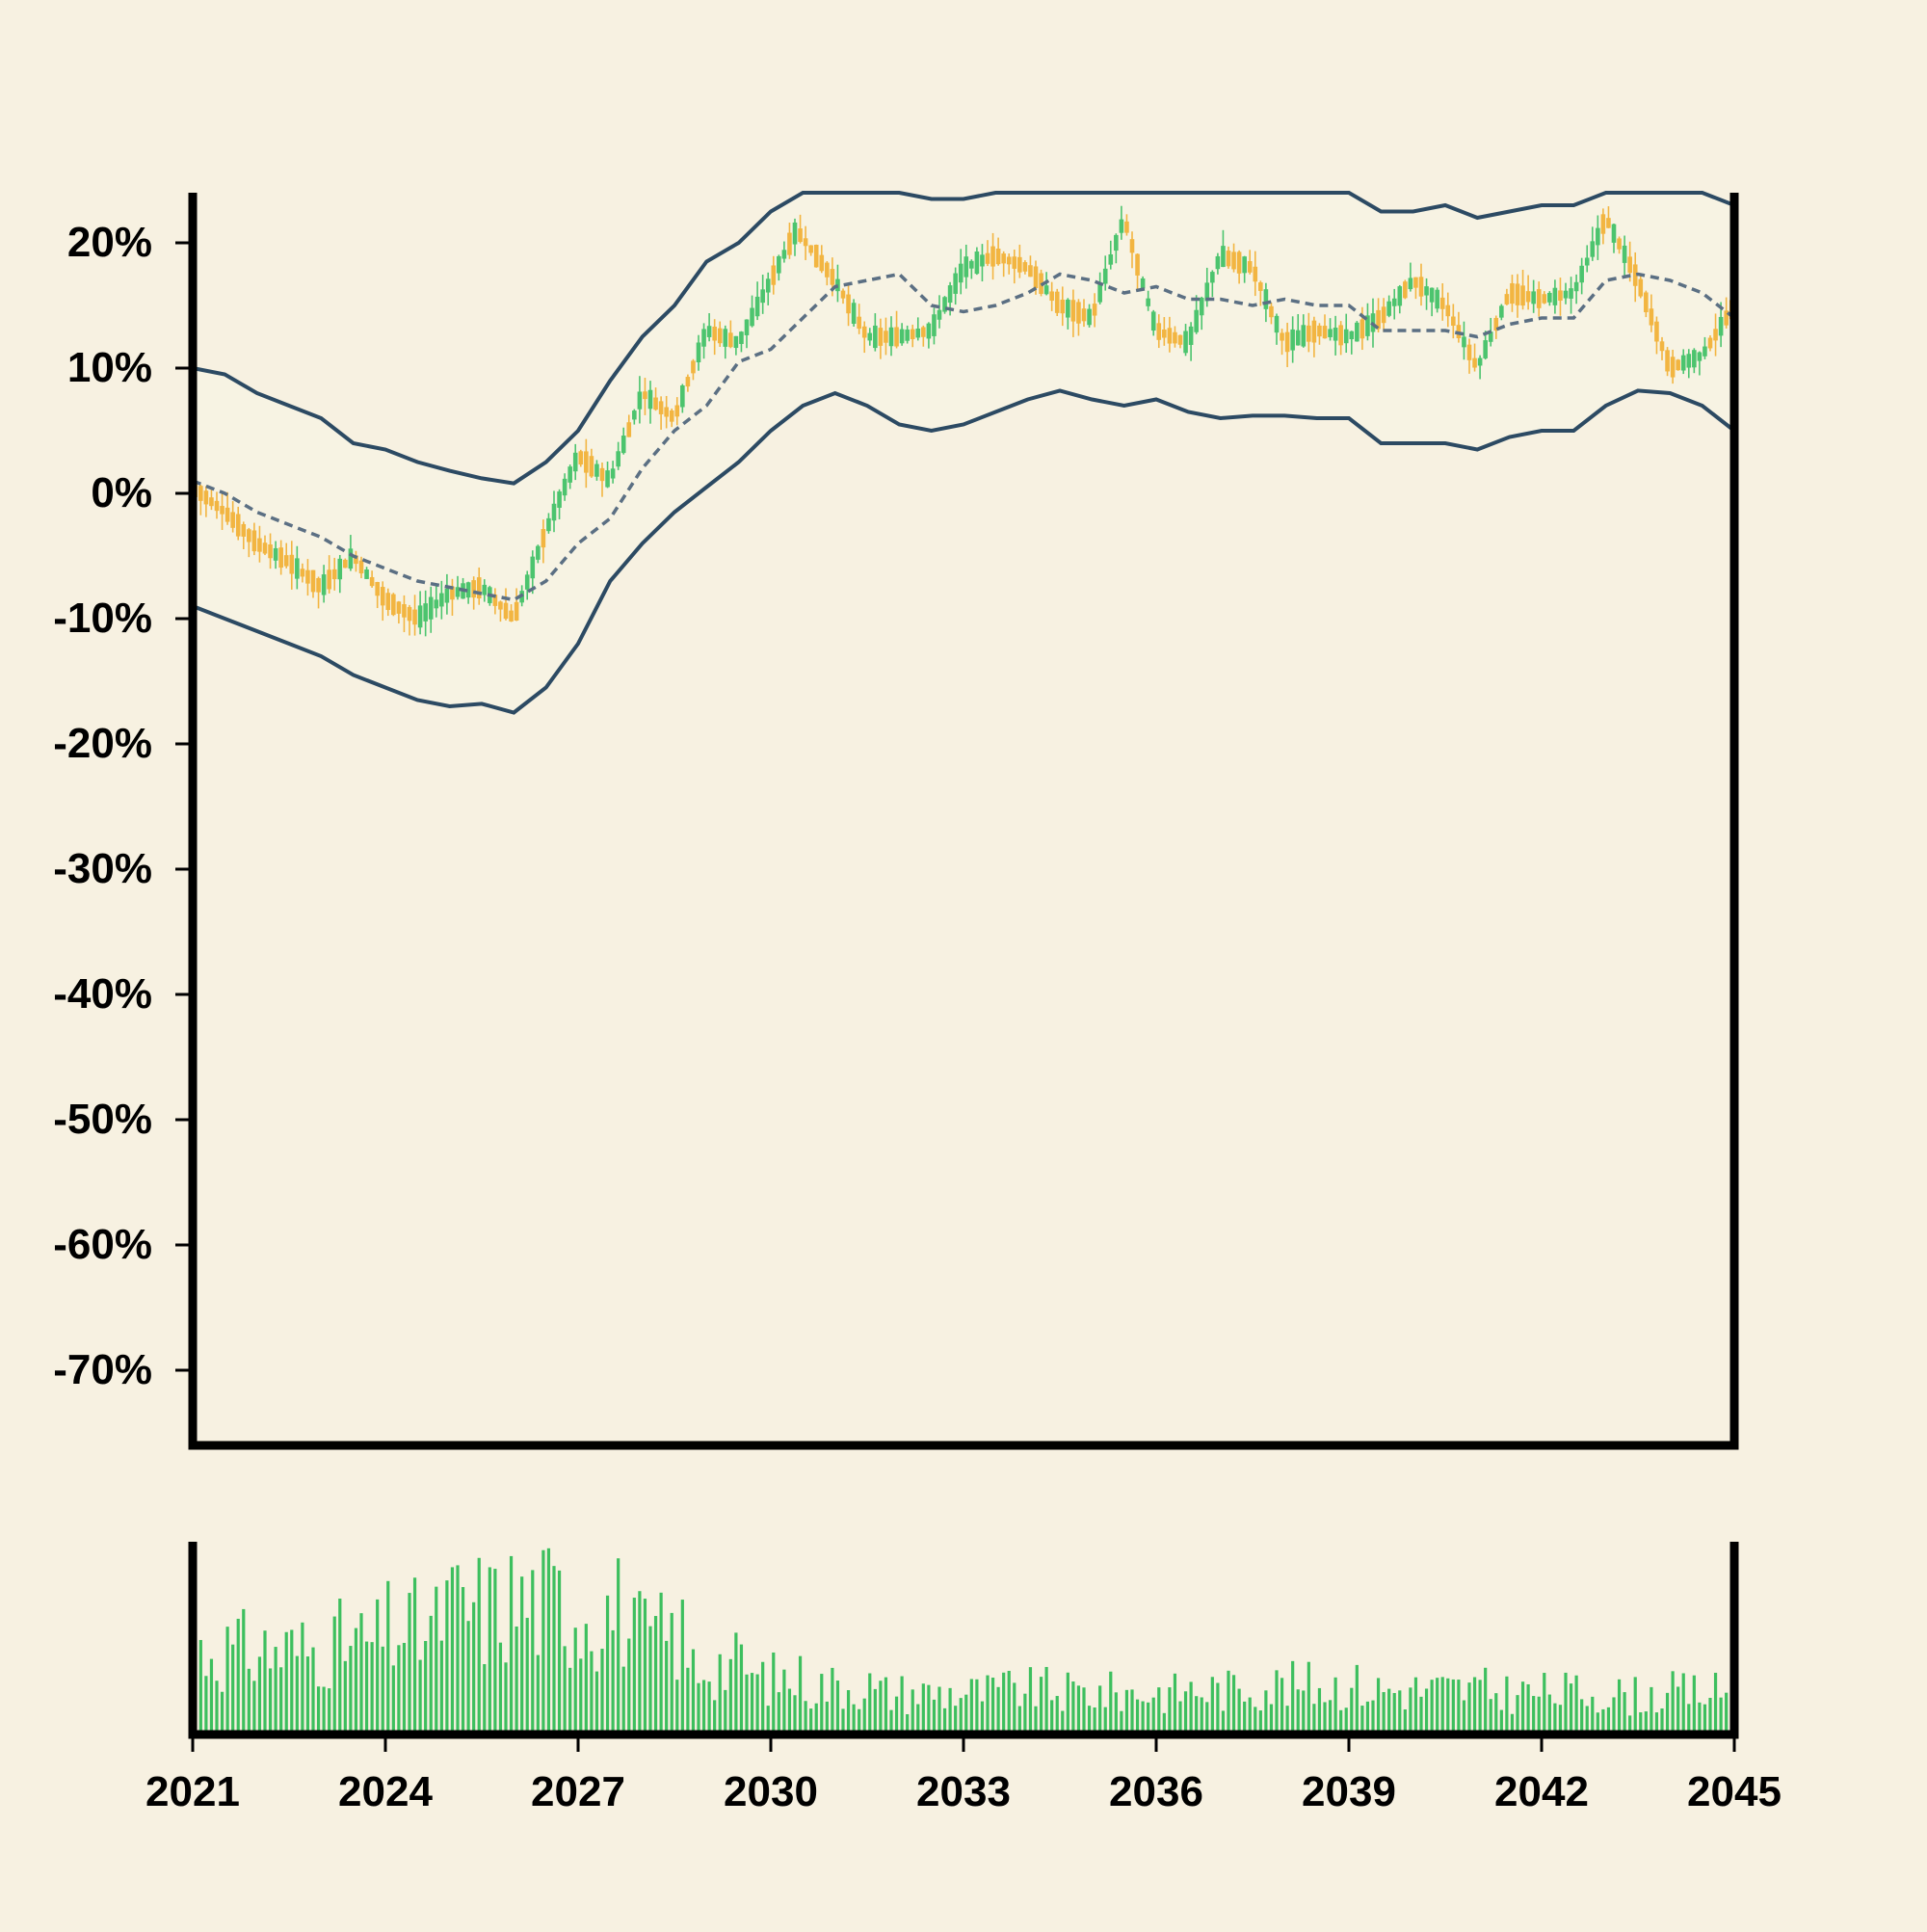  I want to click on x-tick-label: 2030, so click(771, 1791).